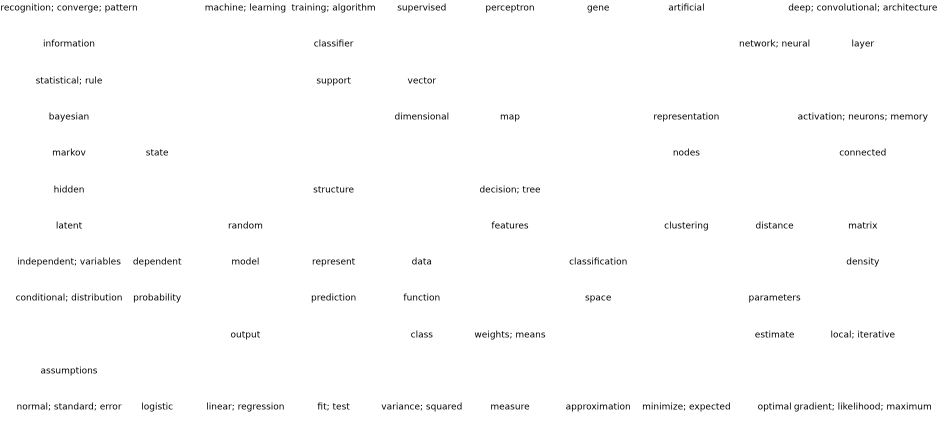 The height and width of the screenshot is (421, 951). What do you see at coordinates (245, 407) in the screenshot?
I see `term-label: linear; regression` at bounding box center [245, 407].